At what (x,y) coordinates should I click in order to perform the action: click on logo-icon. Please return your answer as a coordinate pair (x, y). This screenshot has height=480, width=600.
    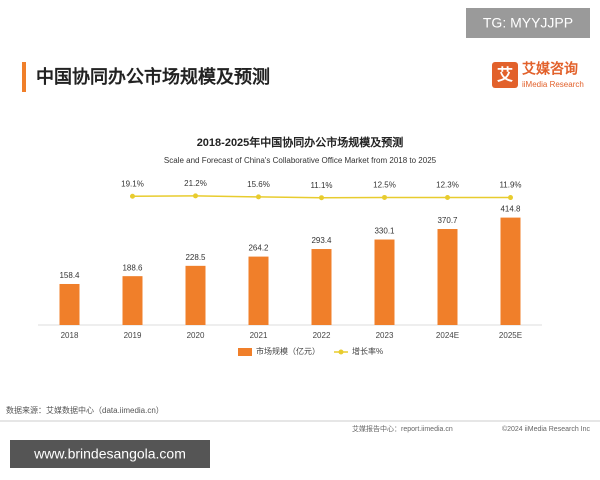
    Looking at the image, I should click on (505, 75).